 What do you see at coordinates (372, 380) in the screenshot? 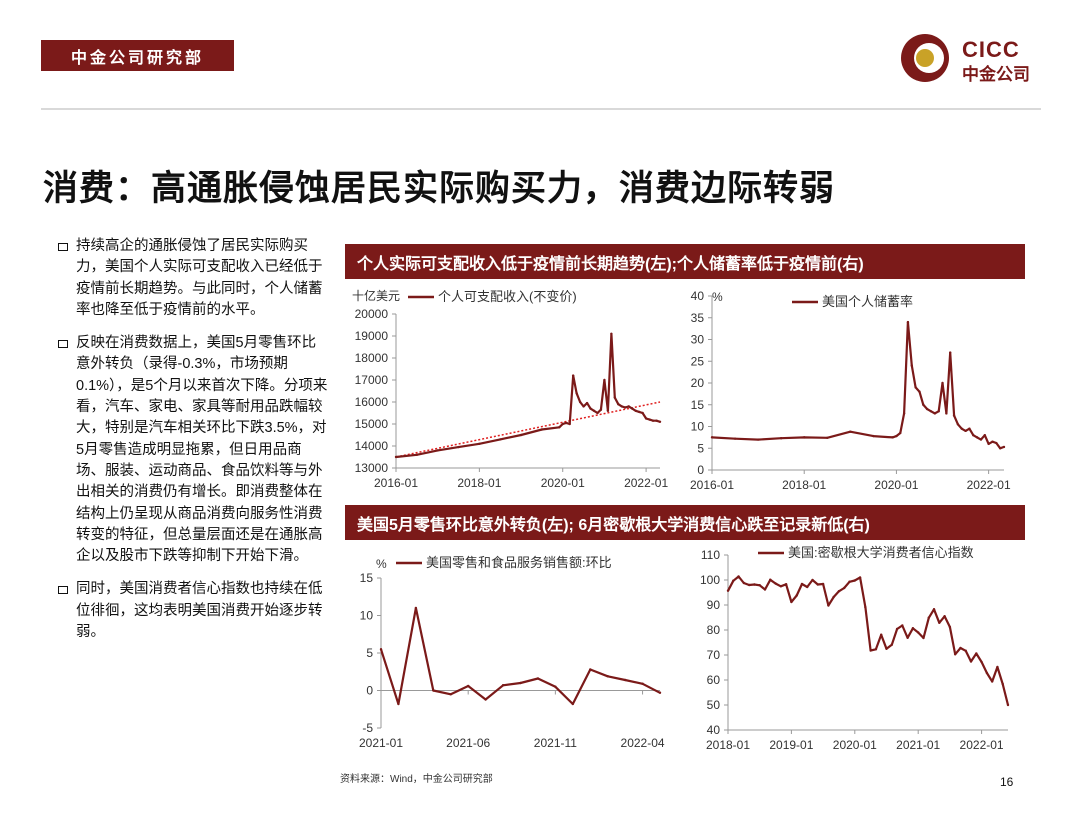
I see `y-tick-label: 17000` at bounding box center [372, 380].